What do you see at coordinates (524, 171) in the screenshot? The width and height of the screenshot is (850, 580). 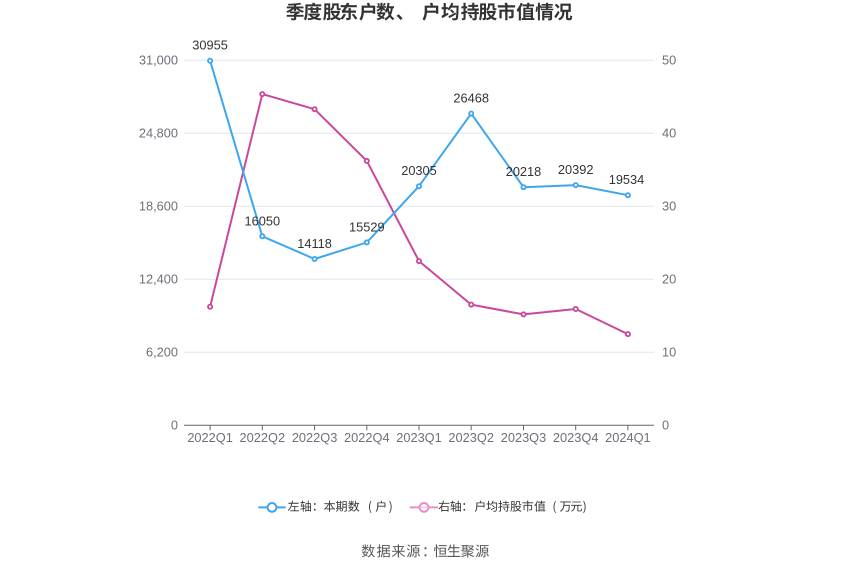 I see `svg-text: 20218` at bounding box center [524, 171].